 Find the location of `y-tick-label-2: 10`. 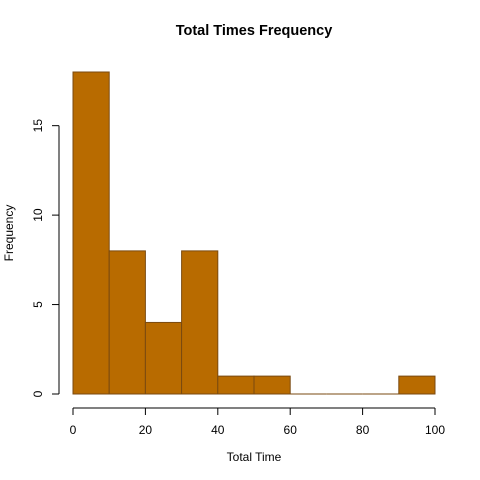

y-tick-label-2: 10 is located at coordinates (38, 215).